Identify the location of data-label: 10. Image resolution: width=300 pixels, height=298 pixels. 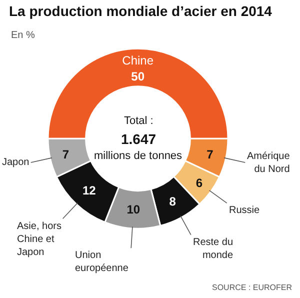
(133, 209).